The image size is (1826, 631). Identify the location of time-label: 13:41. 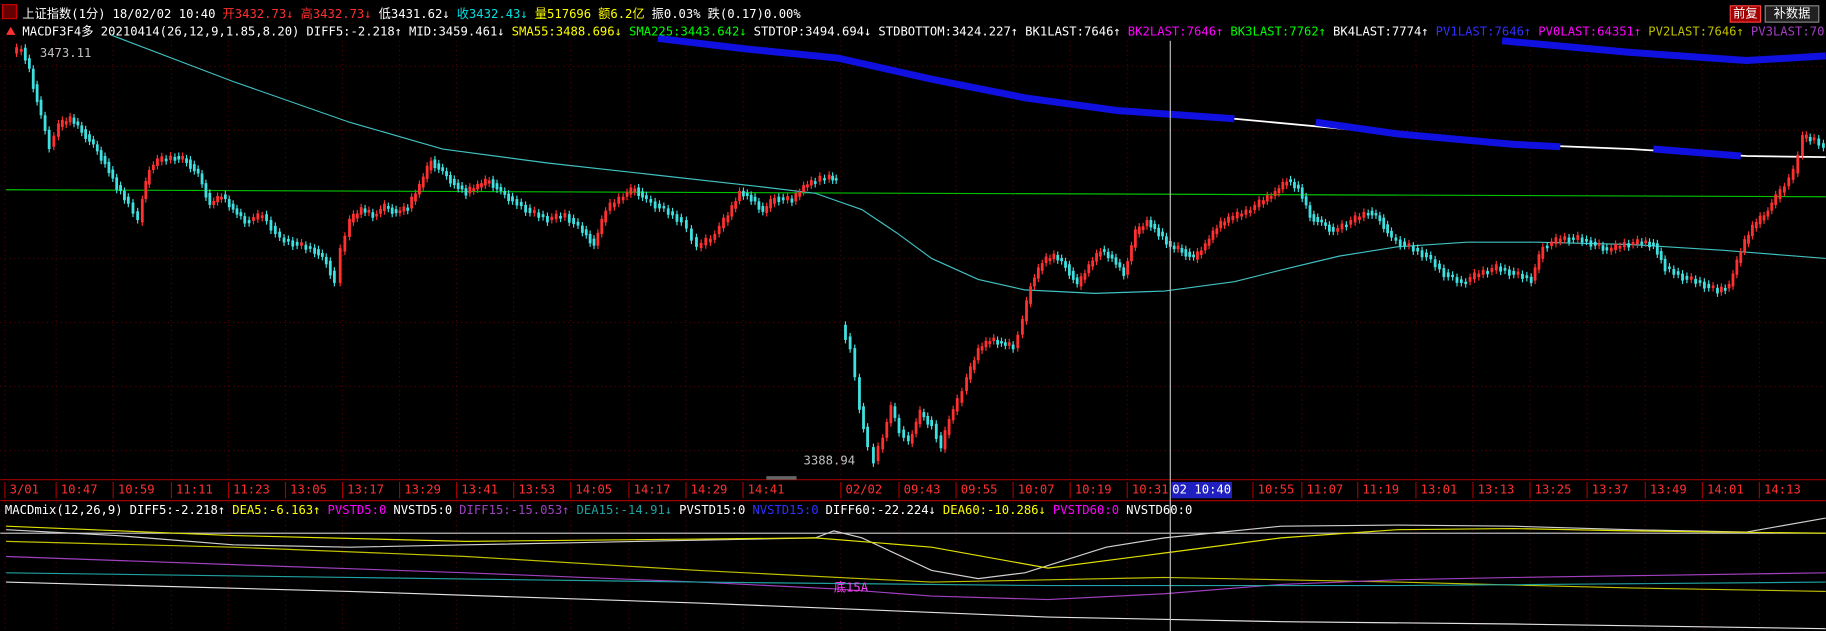
(479, 490).